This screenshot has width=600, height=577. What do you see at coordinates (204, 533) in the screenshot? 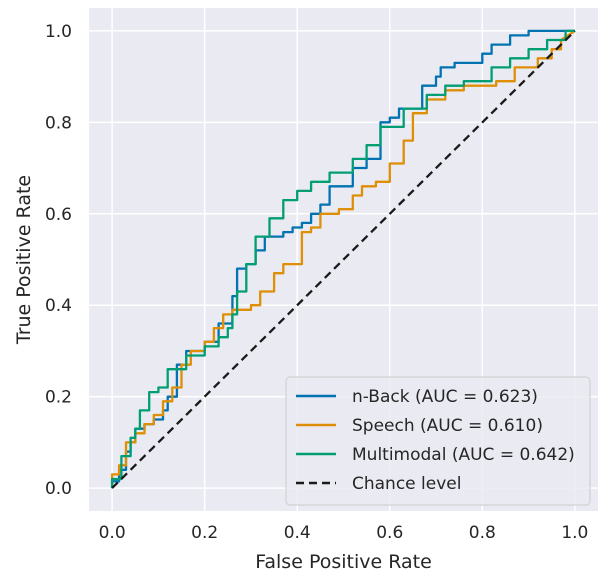
I see `x-tick-label: 0.2` at bounding box center [204, 533].